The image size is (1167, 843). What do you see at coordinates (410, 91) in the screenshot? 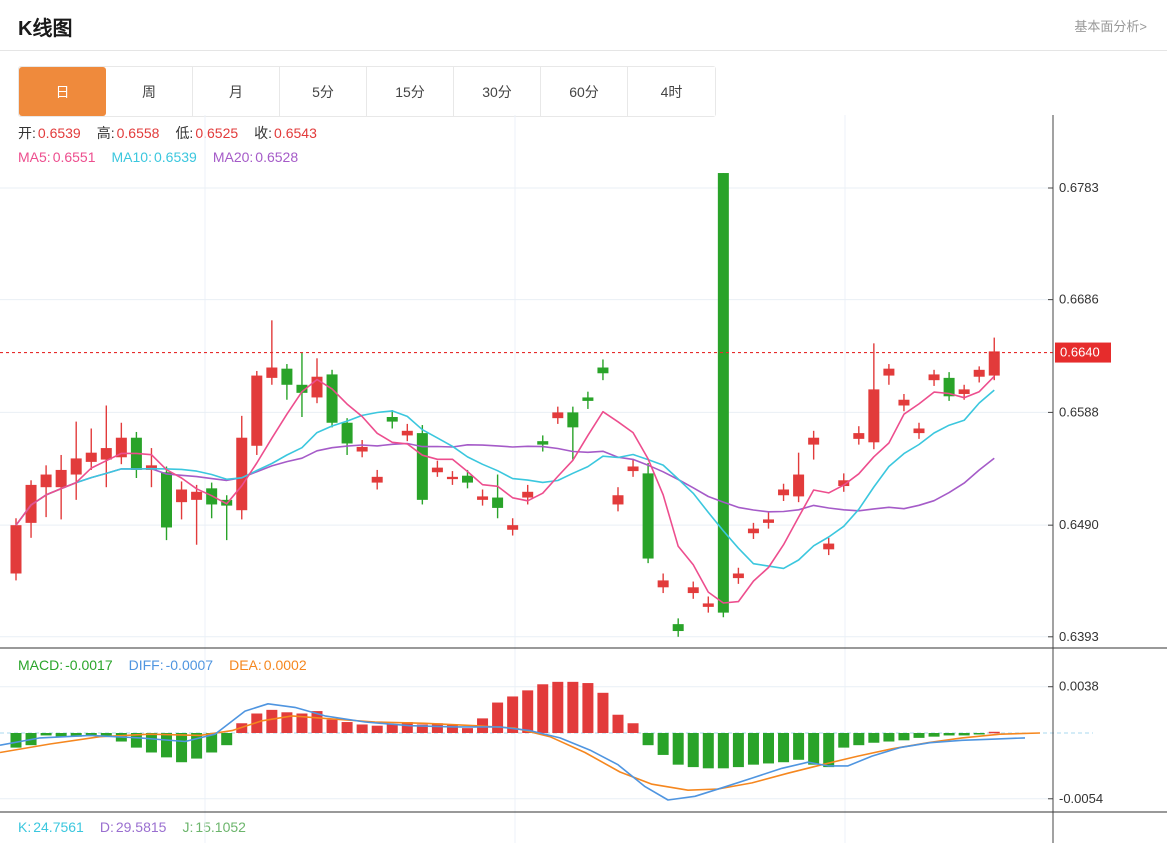
I see `tab-15分: 15分` at bounding box center [410, 91].